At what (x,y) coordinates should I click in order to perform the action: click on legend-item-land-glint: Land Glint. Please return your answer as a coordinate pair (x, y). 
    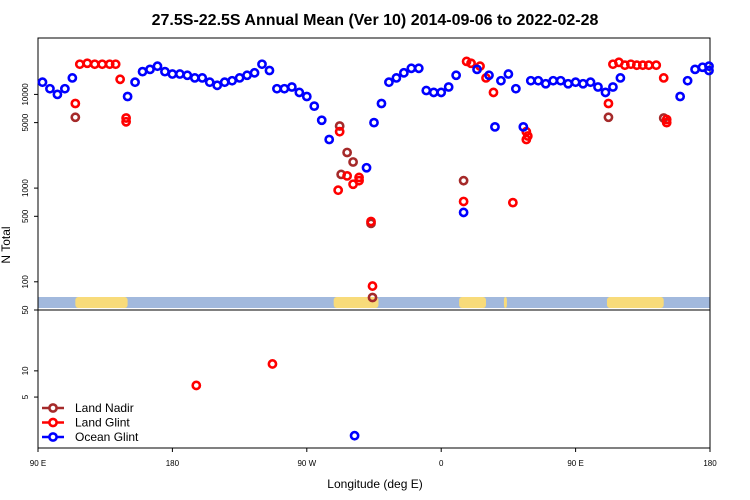
    Looking at the image, I should click on (86, 423).